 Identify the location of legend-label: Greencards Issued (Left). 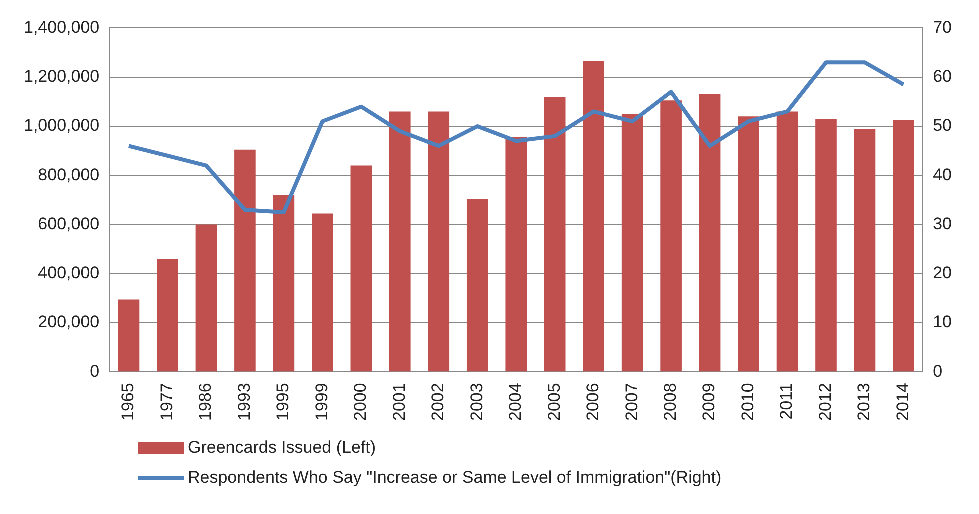
(282, 448).